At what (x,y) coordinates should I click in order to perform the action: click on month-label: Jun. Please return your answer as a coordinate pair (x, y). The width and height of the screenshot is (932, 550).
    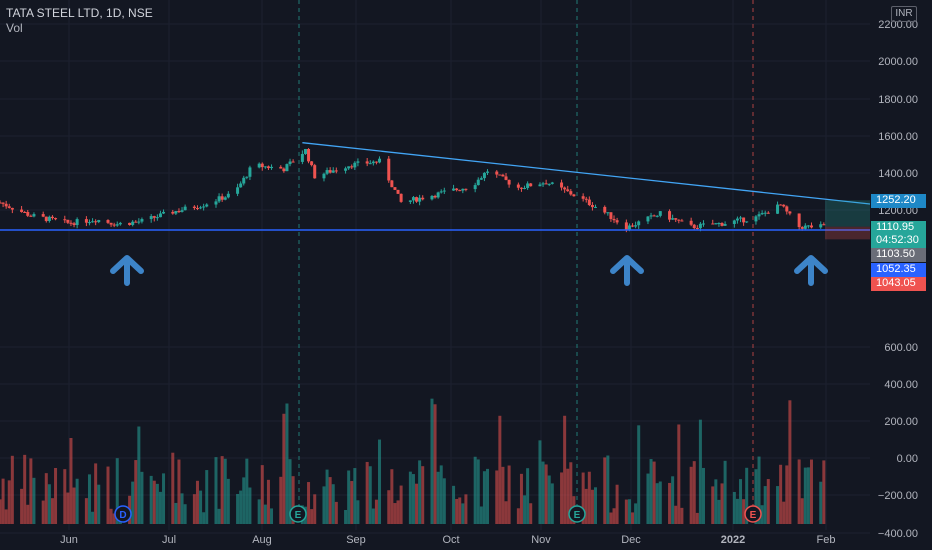
    Looking at the image, I should click on (69, 540).